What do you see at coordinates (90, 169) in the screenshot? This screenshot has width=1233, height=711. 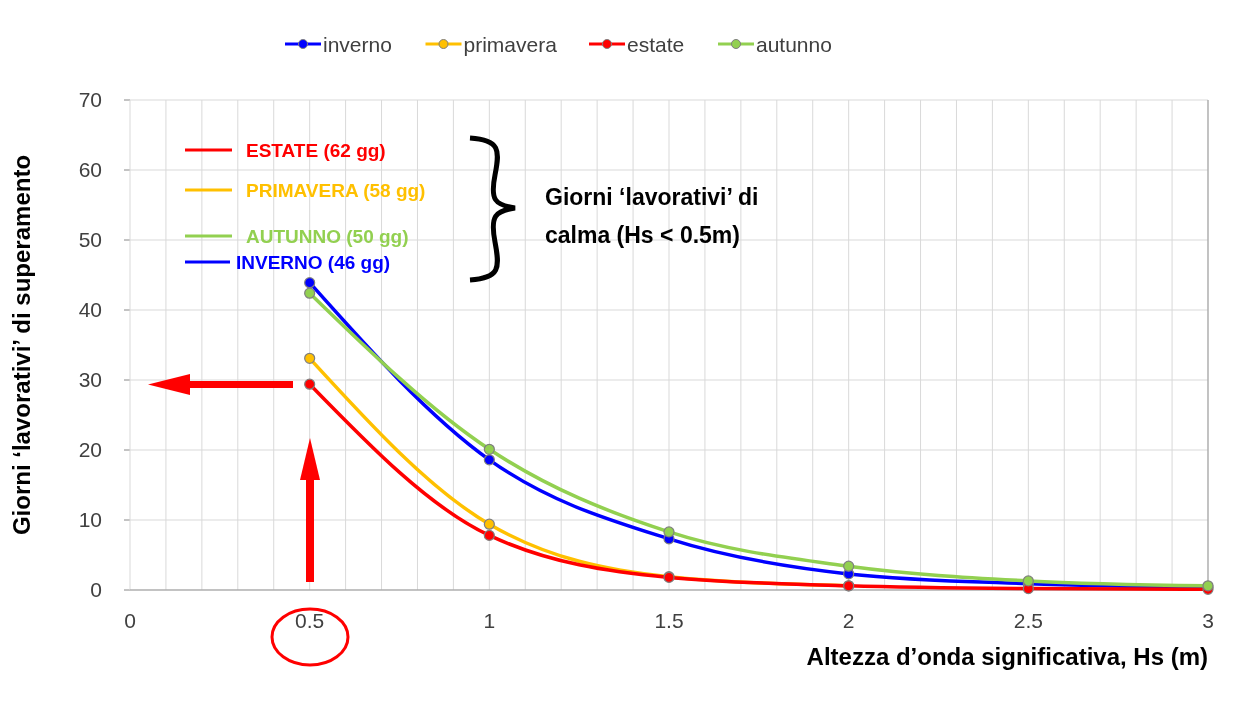 I see `y-tick-label: 60` at bounding box center [90, 169].